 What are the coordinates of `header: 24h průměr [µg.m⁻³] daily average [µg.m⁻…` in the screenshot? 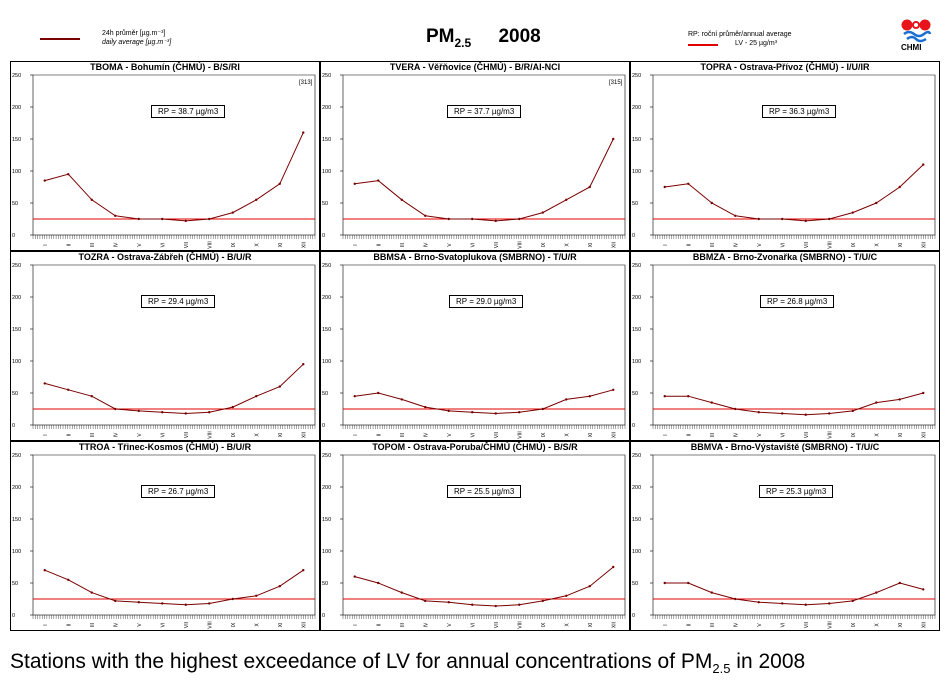 It's located at (475, 30).